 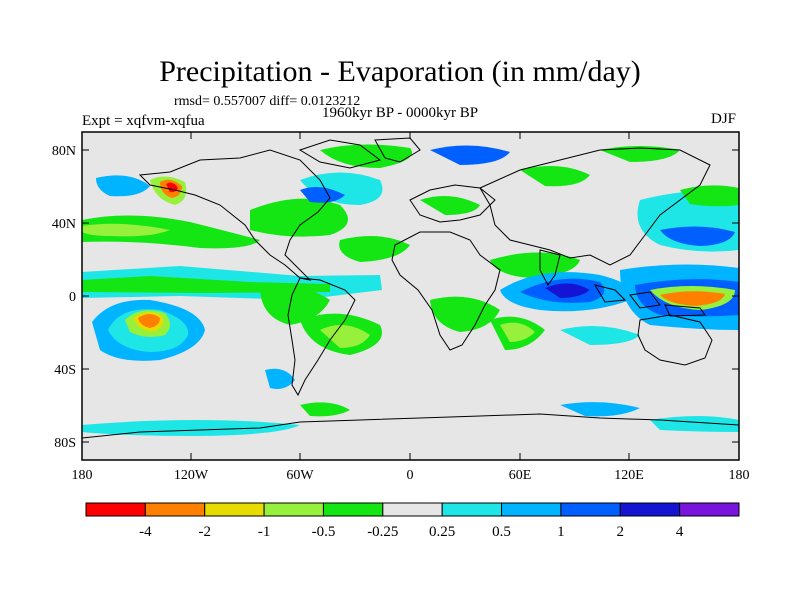 I want to click on lon-tick-labels: 180 120W 60W 0 60E 120E 180, so click(x=411, y=475).